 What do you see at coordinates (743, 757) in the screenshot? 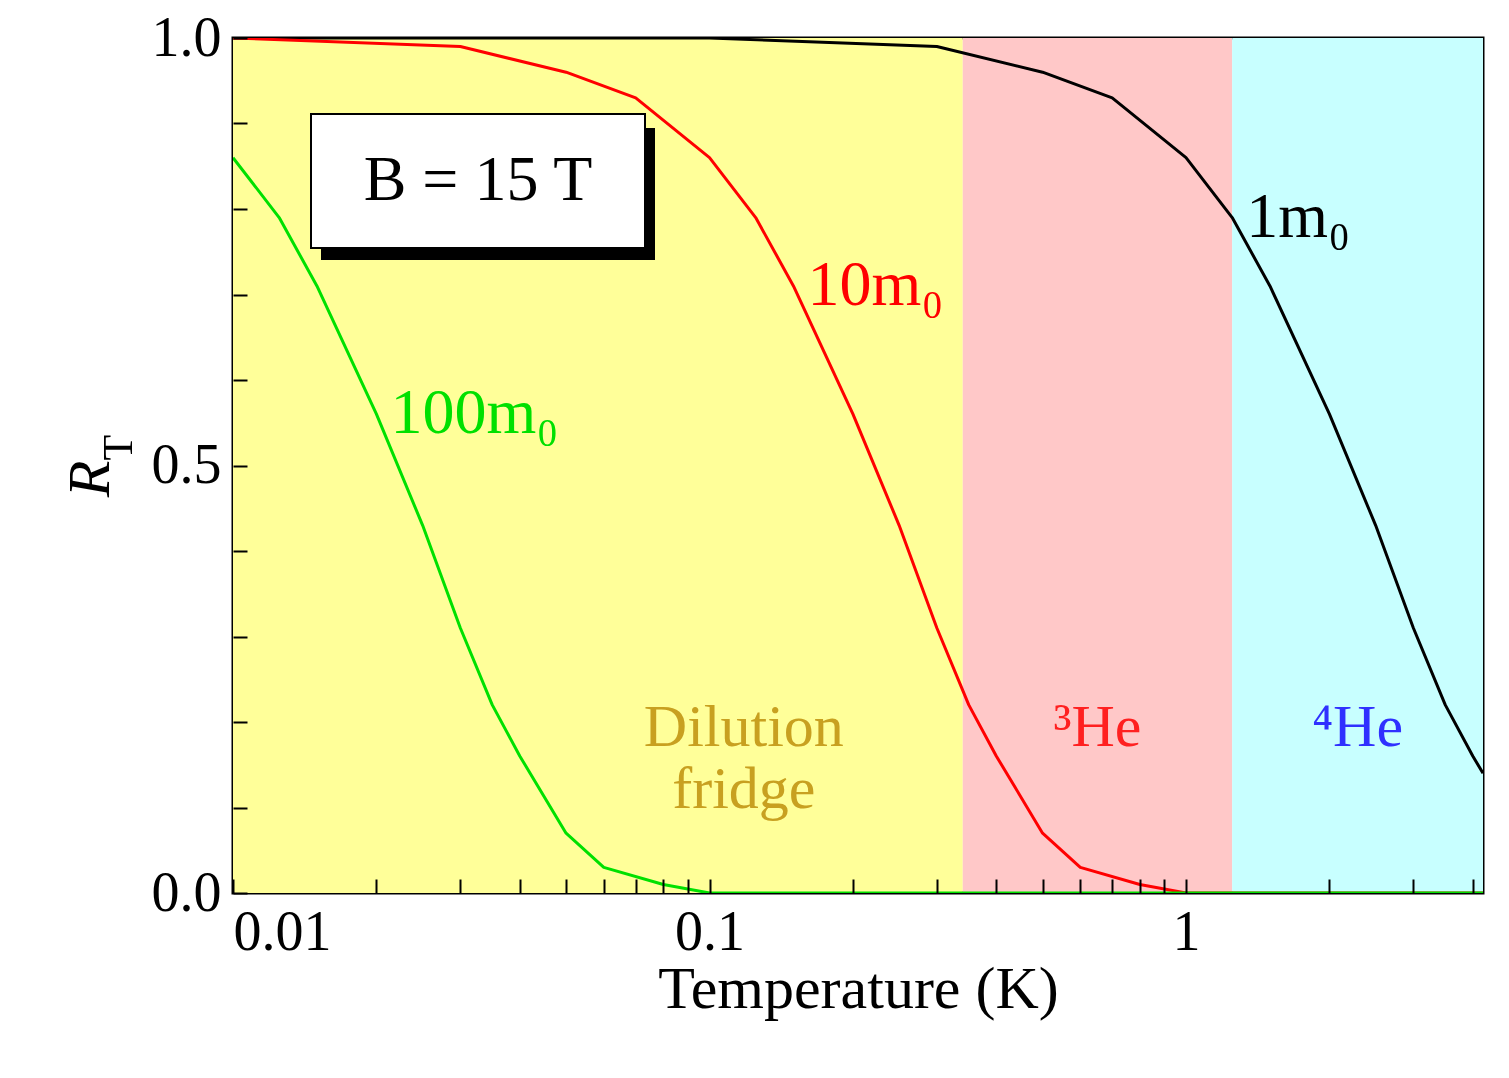
I see `band-label: Dilution fridge` at bounding box center [743, 757].